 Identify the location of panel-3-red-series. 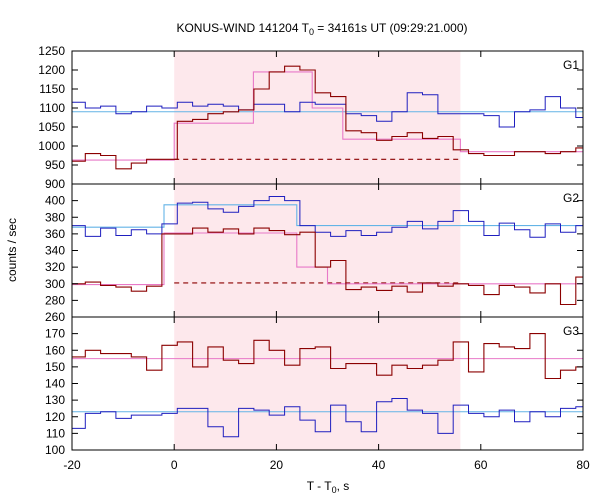
(327, 356).